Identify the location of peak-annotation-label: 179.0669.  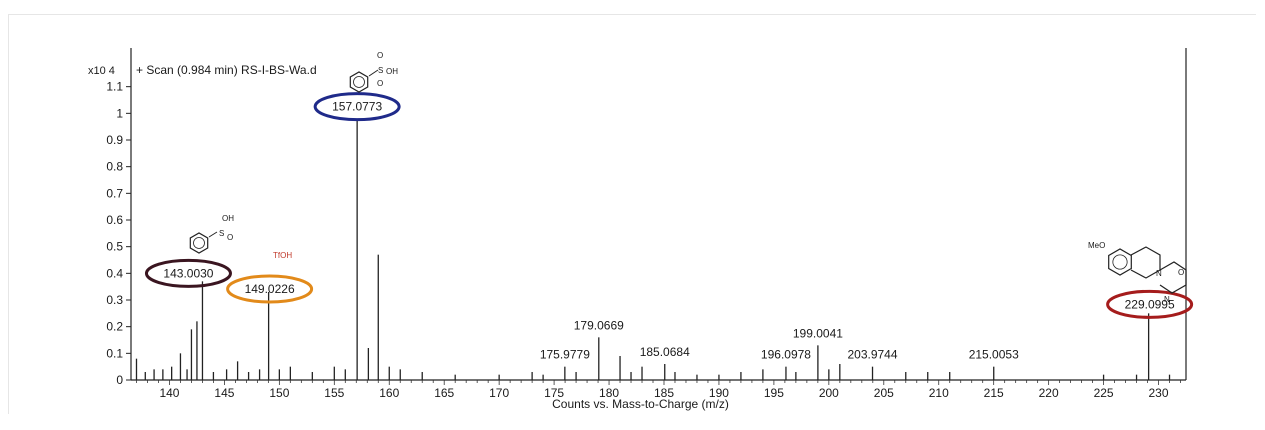
(599, 325).